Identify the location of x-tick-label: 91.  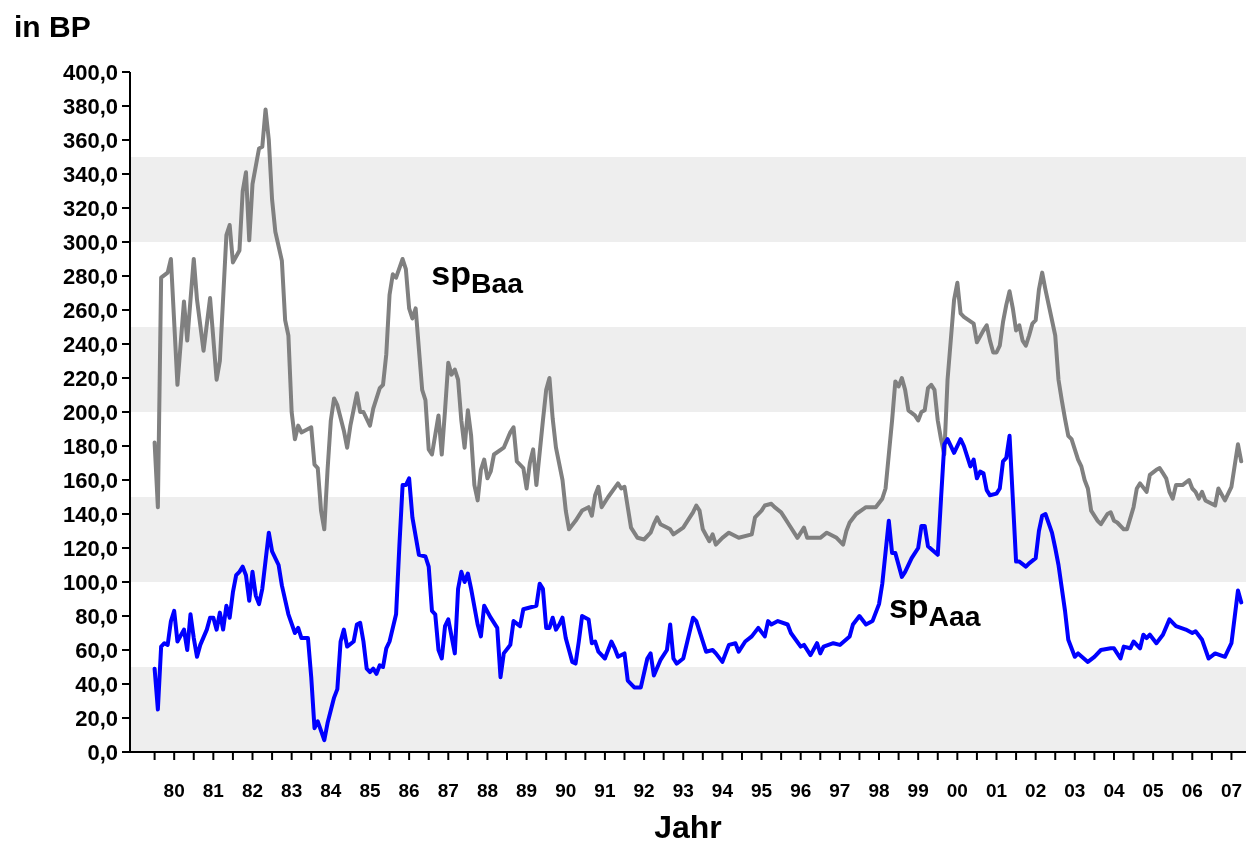
(605, 791).